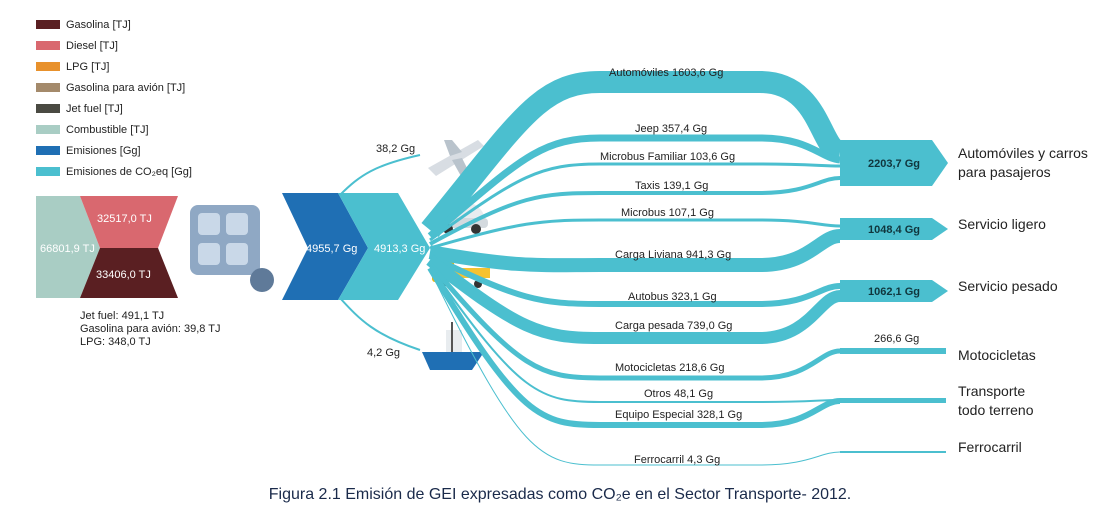 Image resolution: width=1120 pixels, height=527 pixels. What do you see at coordinates (114, 66) in the screenshot?
I see `legend-item: LPG [TJ]` at bounding box center [114, 66].